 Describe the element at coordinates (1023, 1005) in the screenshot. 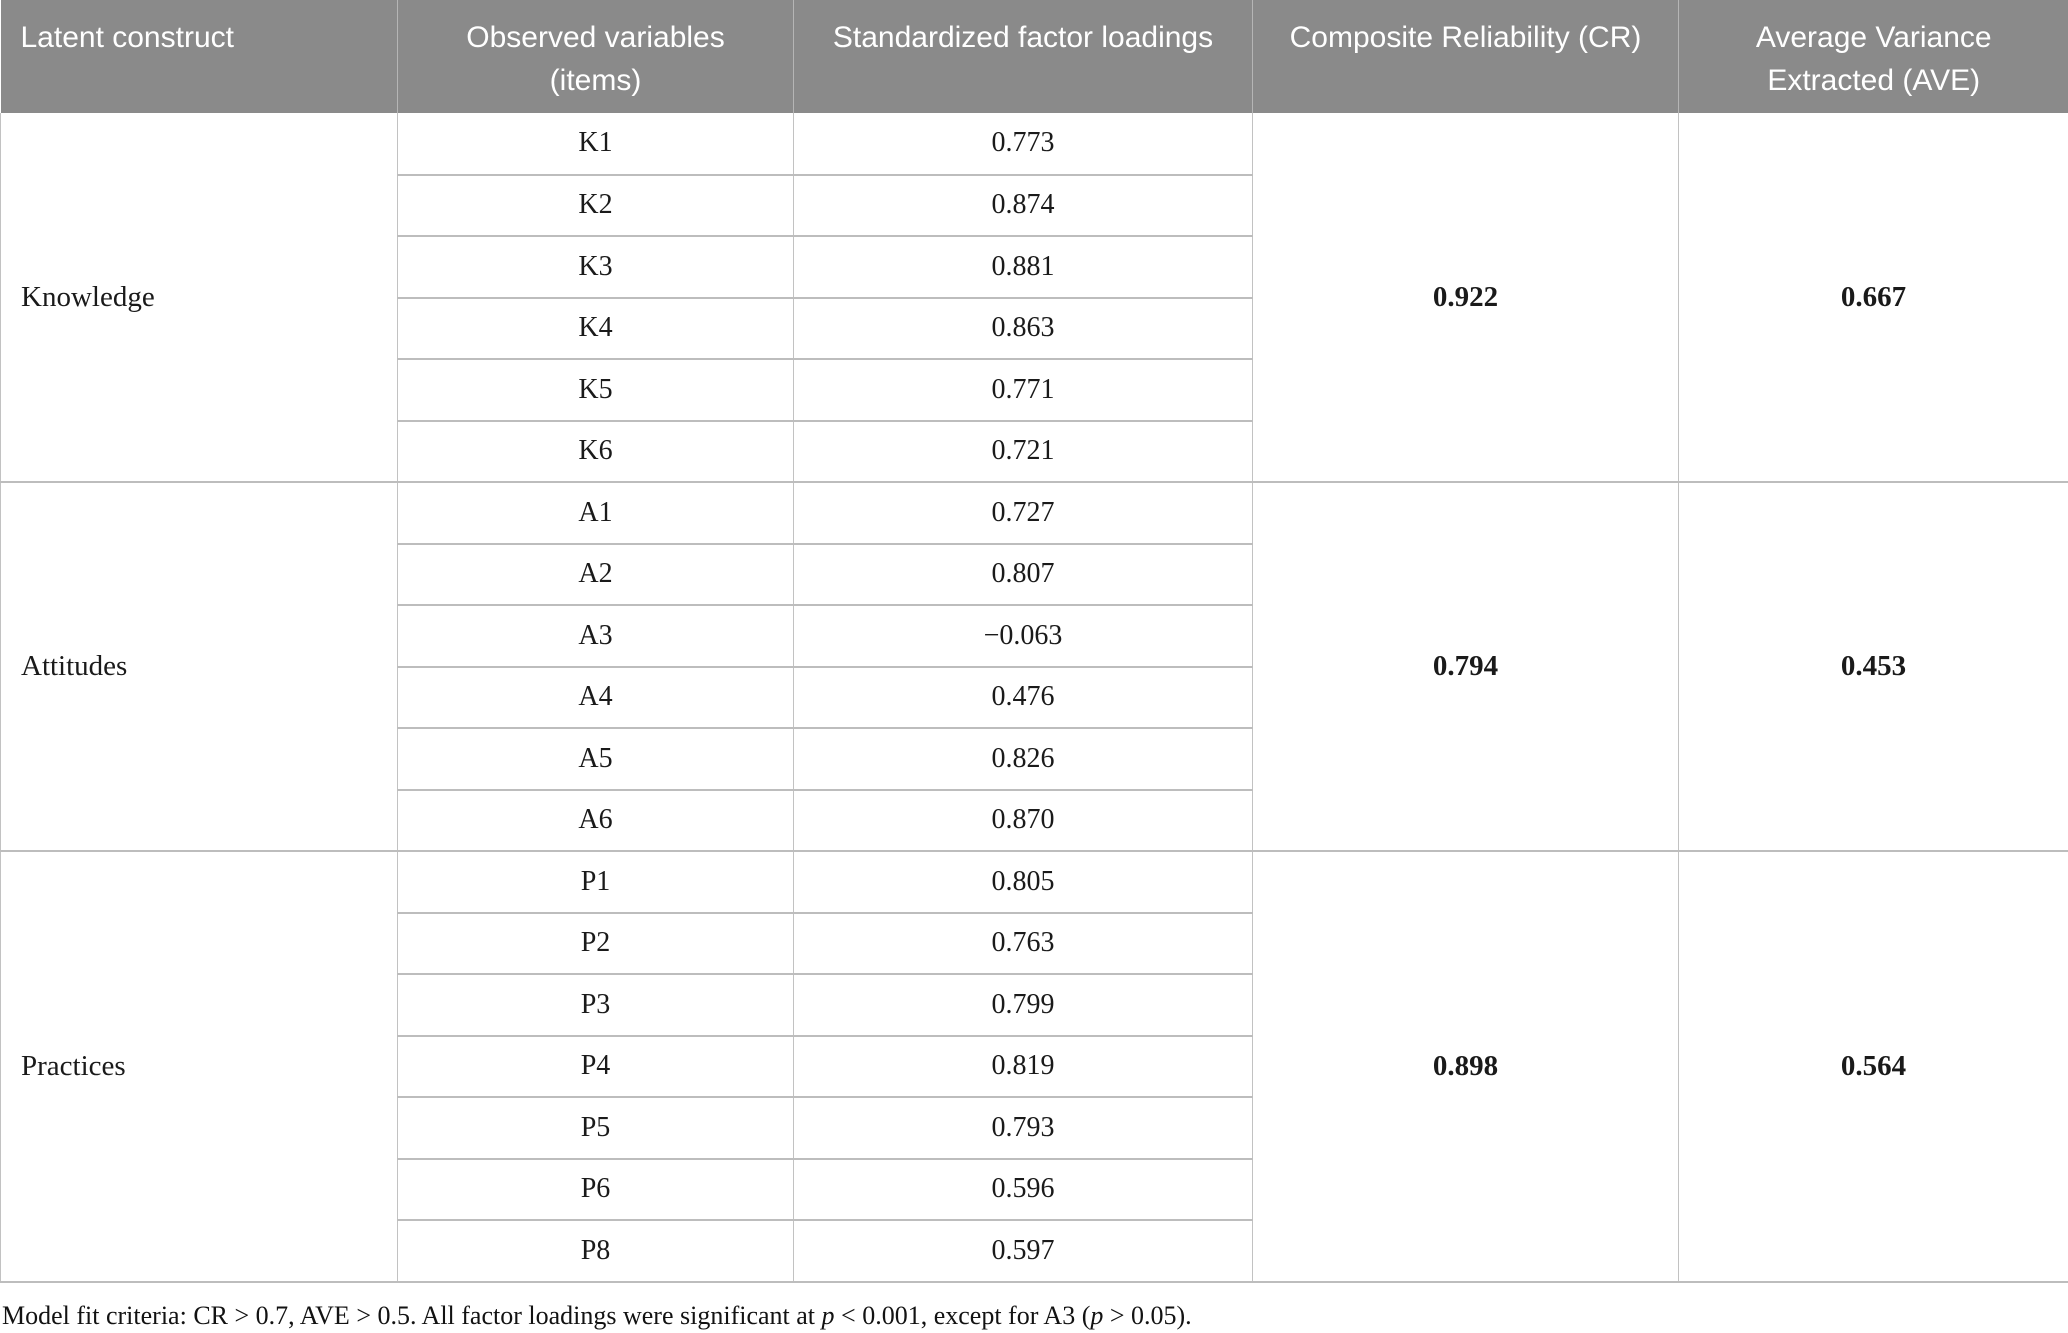

I see `loading-cell: 0.799` at that location.